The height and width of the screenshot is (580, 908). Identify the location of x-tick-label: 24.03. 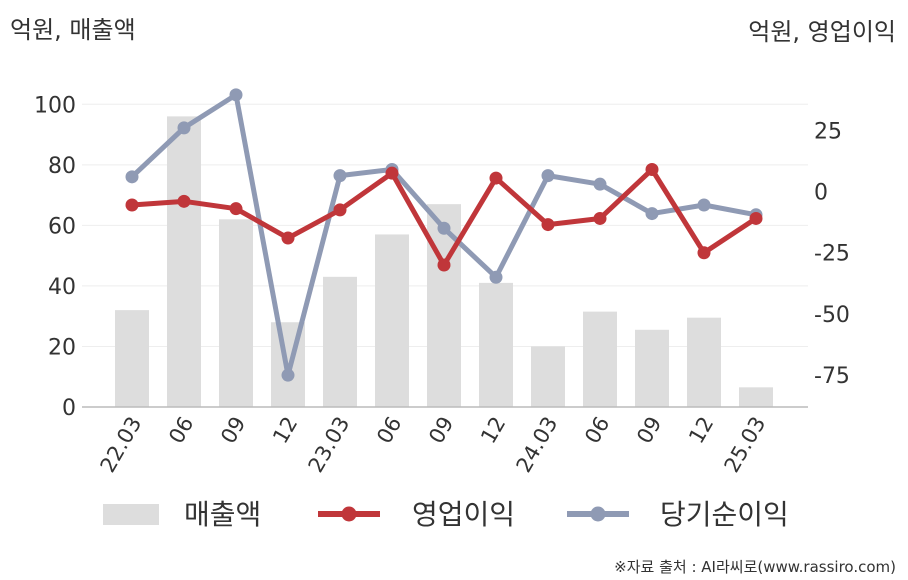
(536, 445).